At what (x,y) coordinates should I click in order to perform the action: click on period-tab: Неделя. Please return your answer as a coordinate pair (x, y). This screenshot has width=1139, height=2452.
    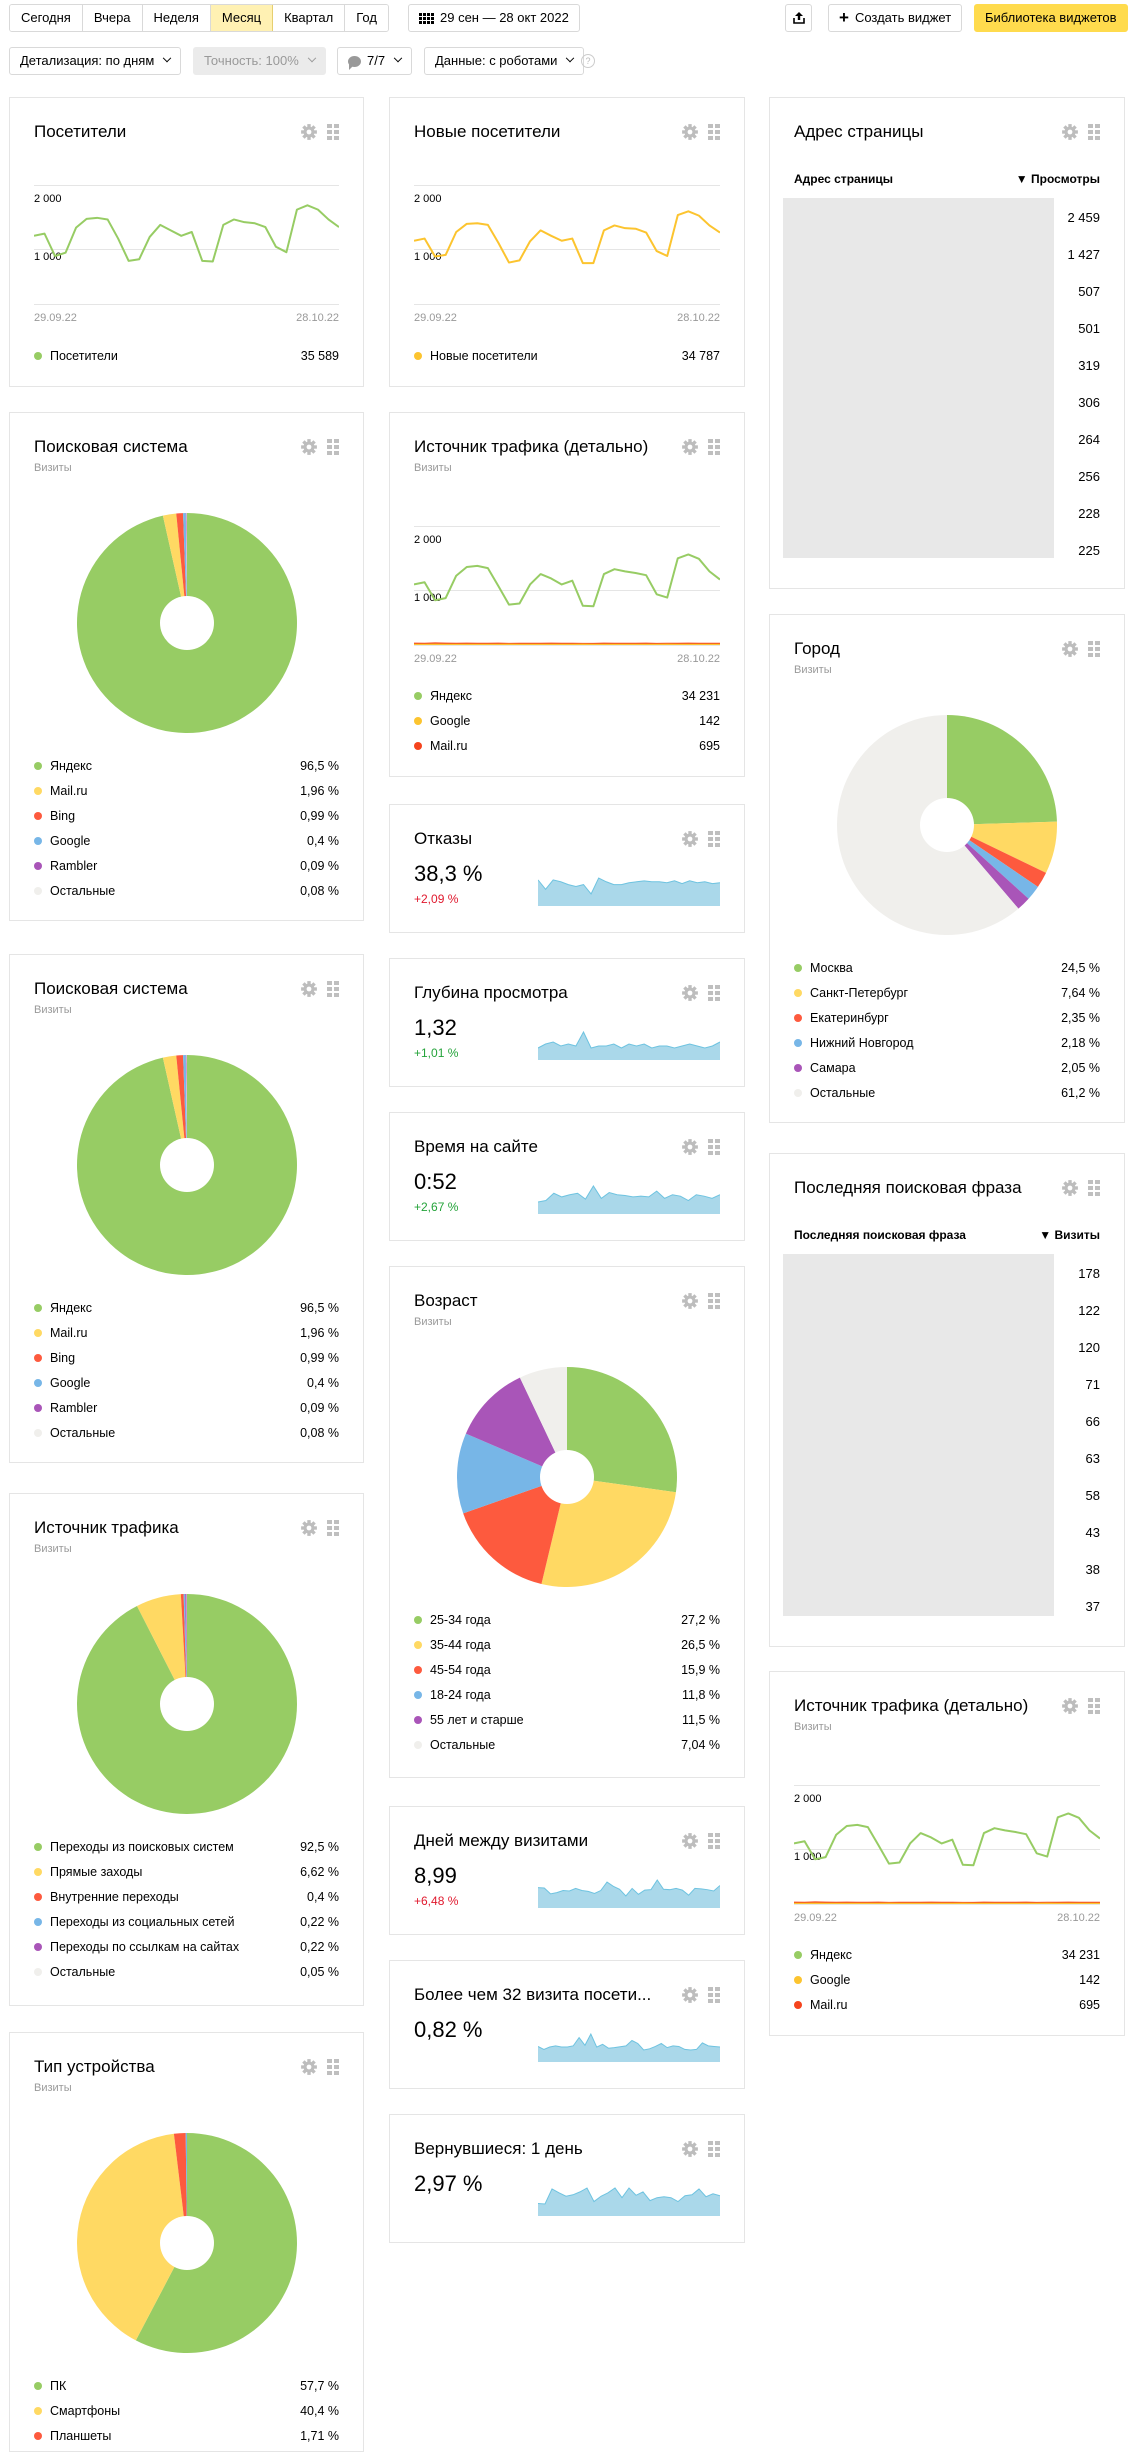
    Looking at the image, I should click on (177, 18).